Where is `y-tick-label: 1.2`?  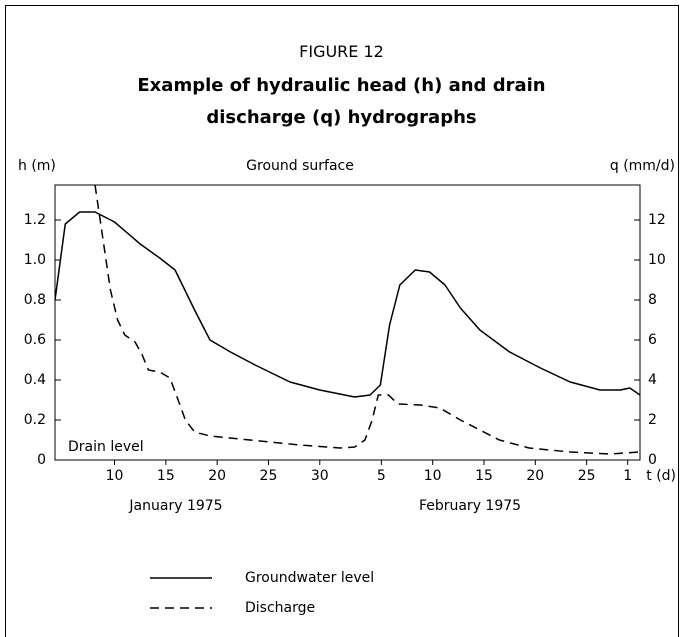 y-tick-label: 1.2 is located at coordinates (35, 220).